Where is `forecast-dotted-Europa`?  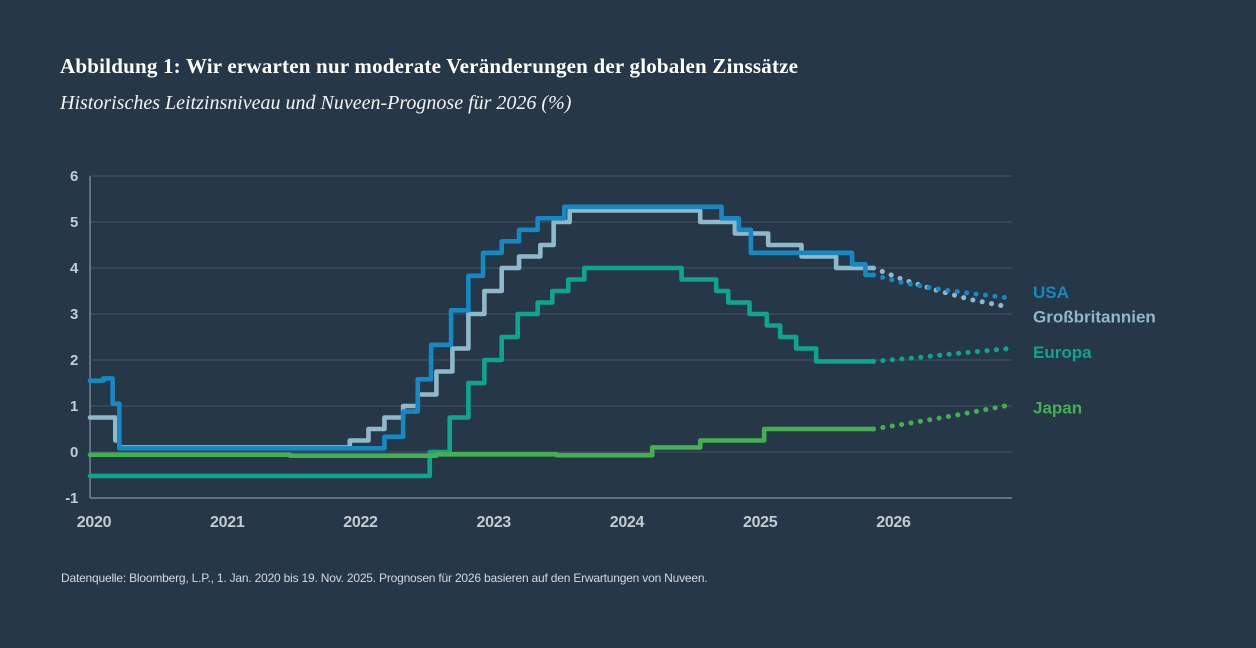 forecast-dotted-Europa is located at coordinates (941, 355).